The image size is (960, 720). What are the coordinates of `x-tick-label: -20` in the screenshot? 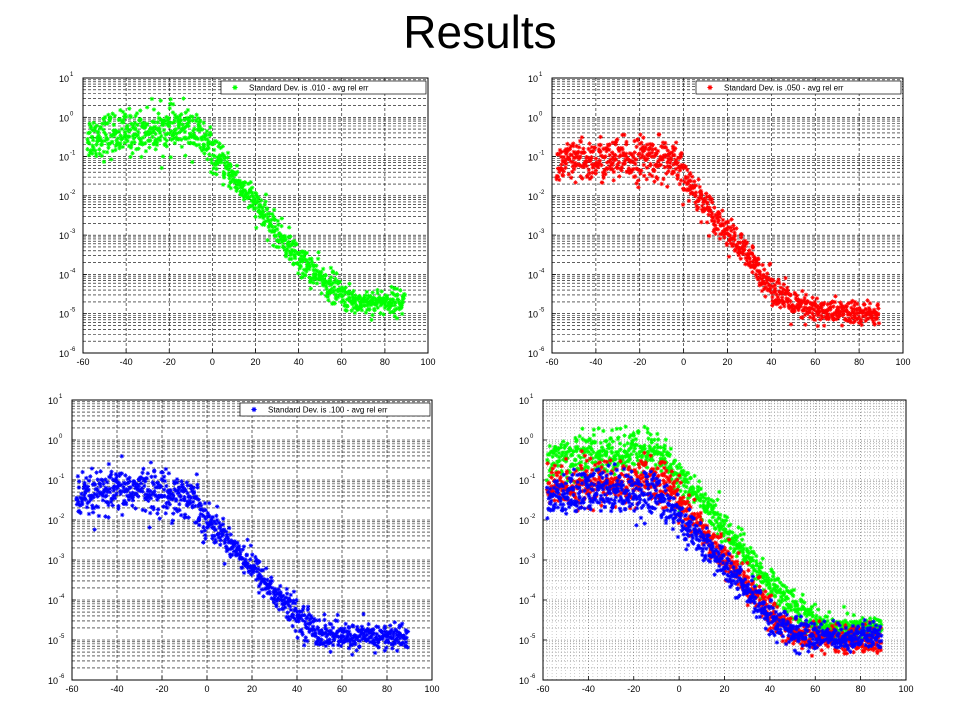 It's located at (161, 689).